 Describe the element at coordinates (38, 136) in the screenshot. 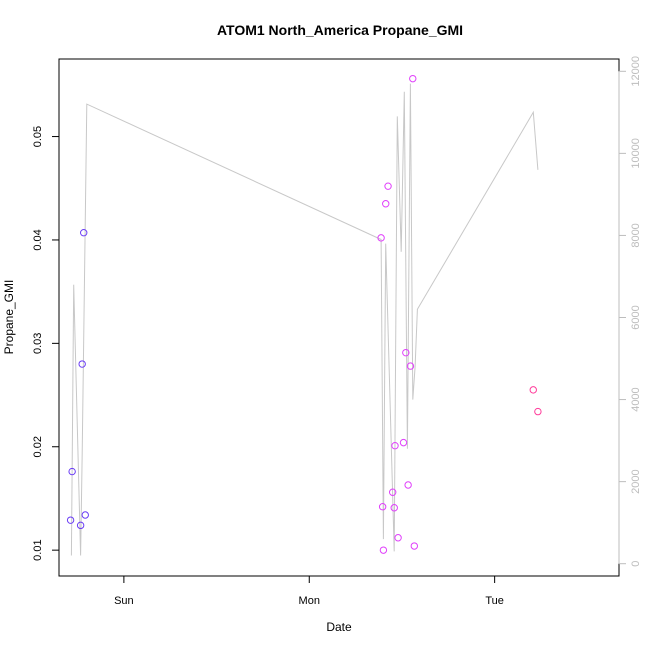

I see `y-tick-label: 0.05` at that location.